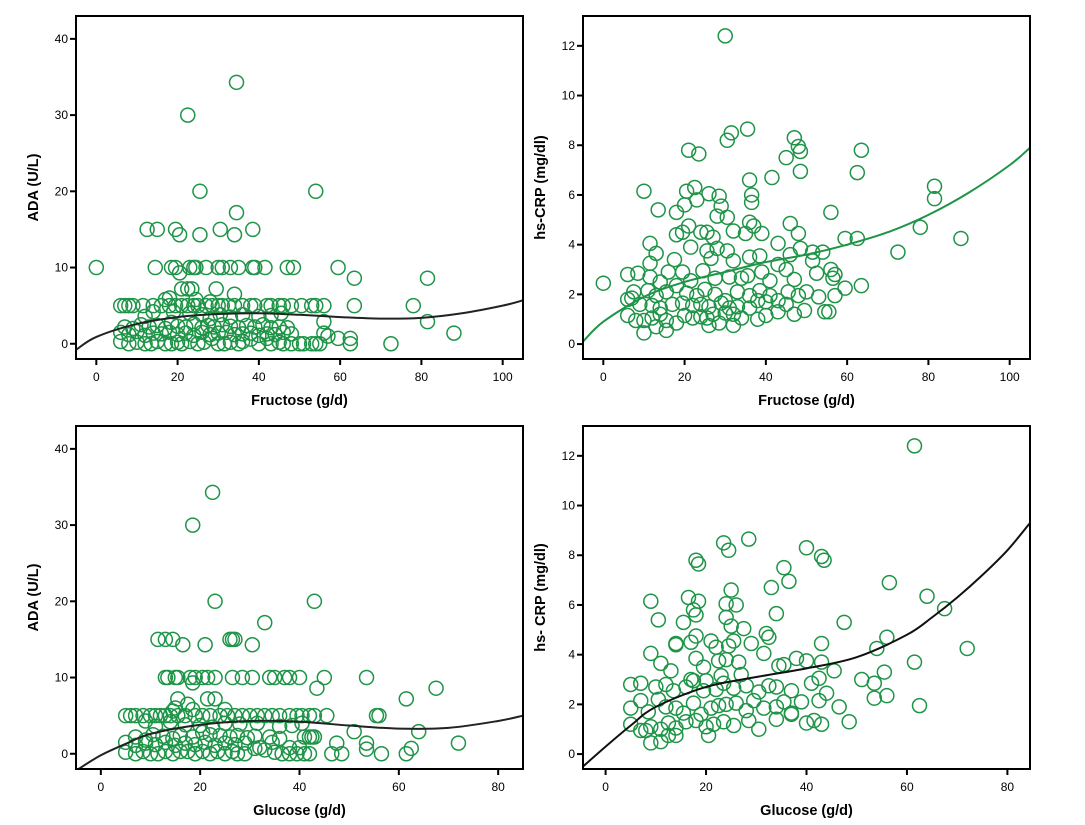 This screenshot has width=1085, height=825. What do you see at coordinates (299, 811) in the screenshot?
I see `x-axis-label: Glucose (g/d)` at bounding box center [299, 811].